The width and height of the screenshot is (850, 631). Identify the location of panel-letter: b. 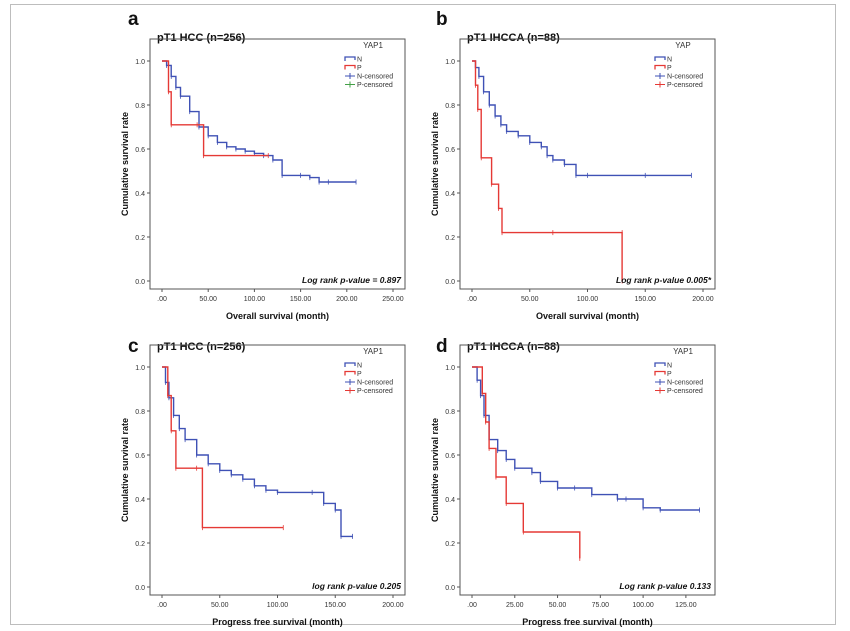
(442, 19).